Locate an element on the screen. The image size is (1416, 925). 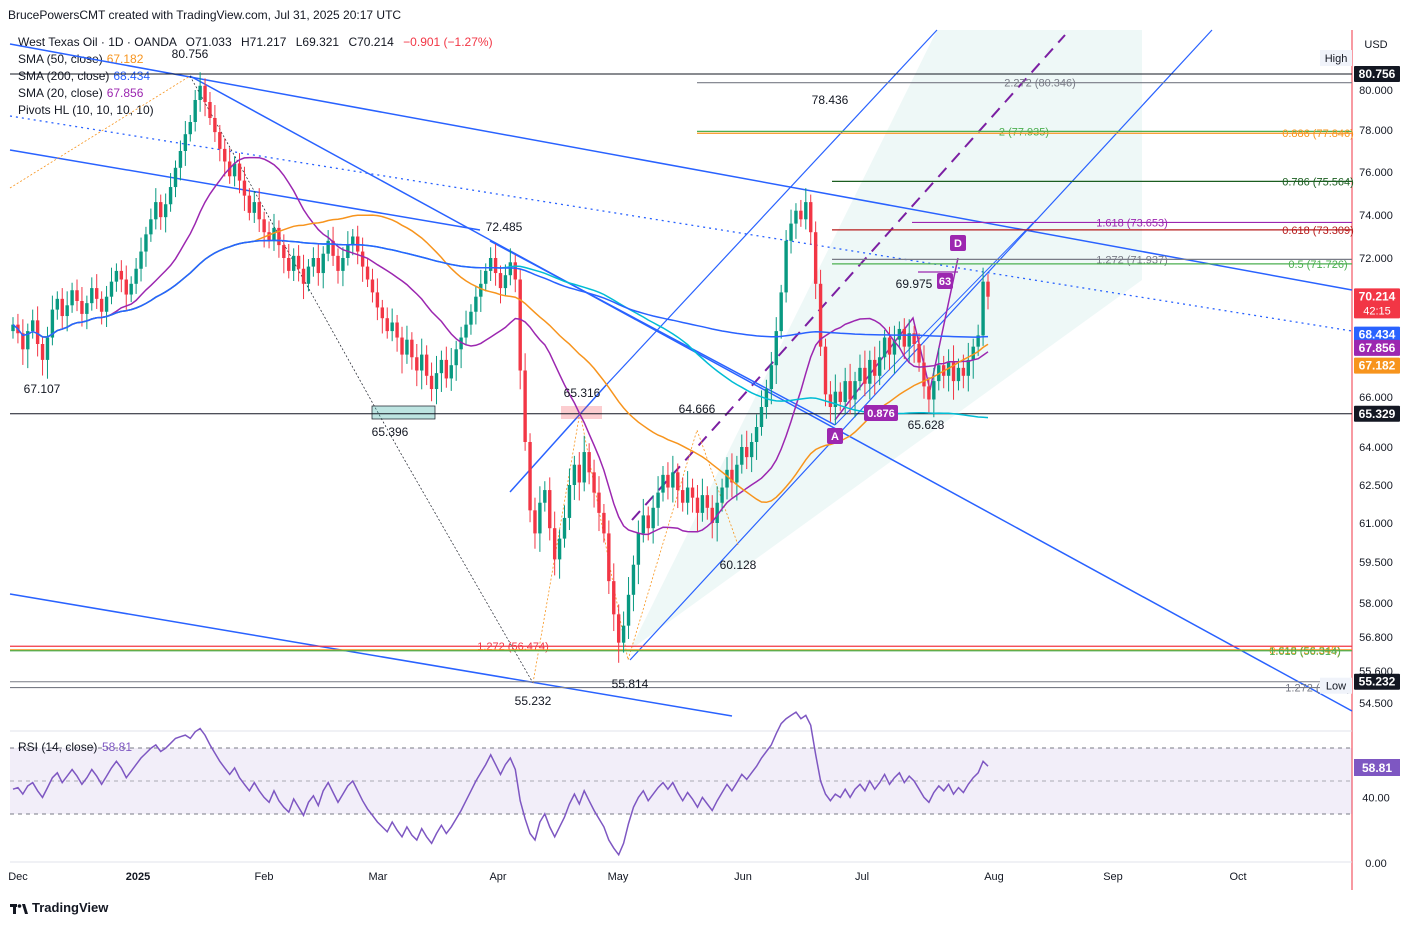
price-badge-value: 80.756 is located at coordinates (1377, 74).